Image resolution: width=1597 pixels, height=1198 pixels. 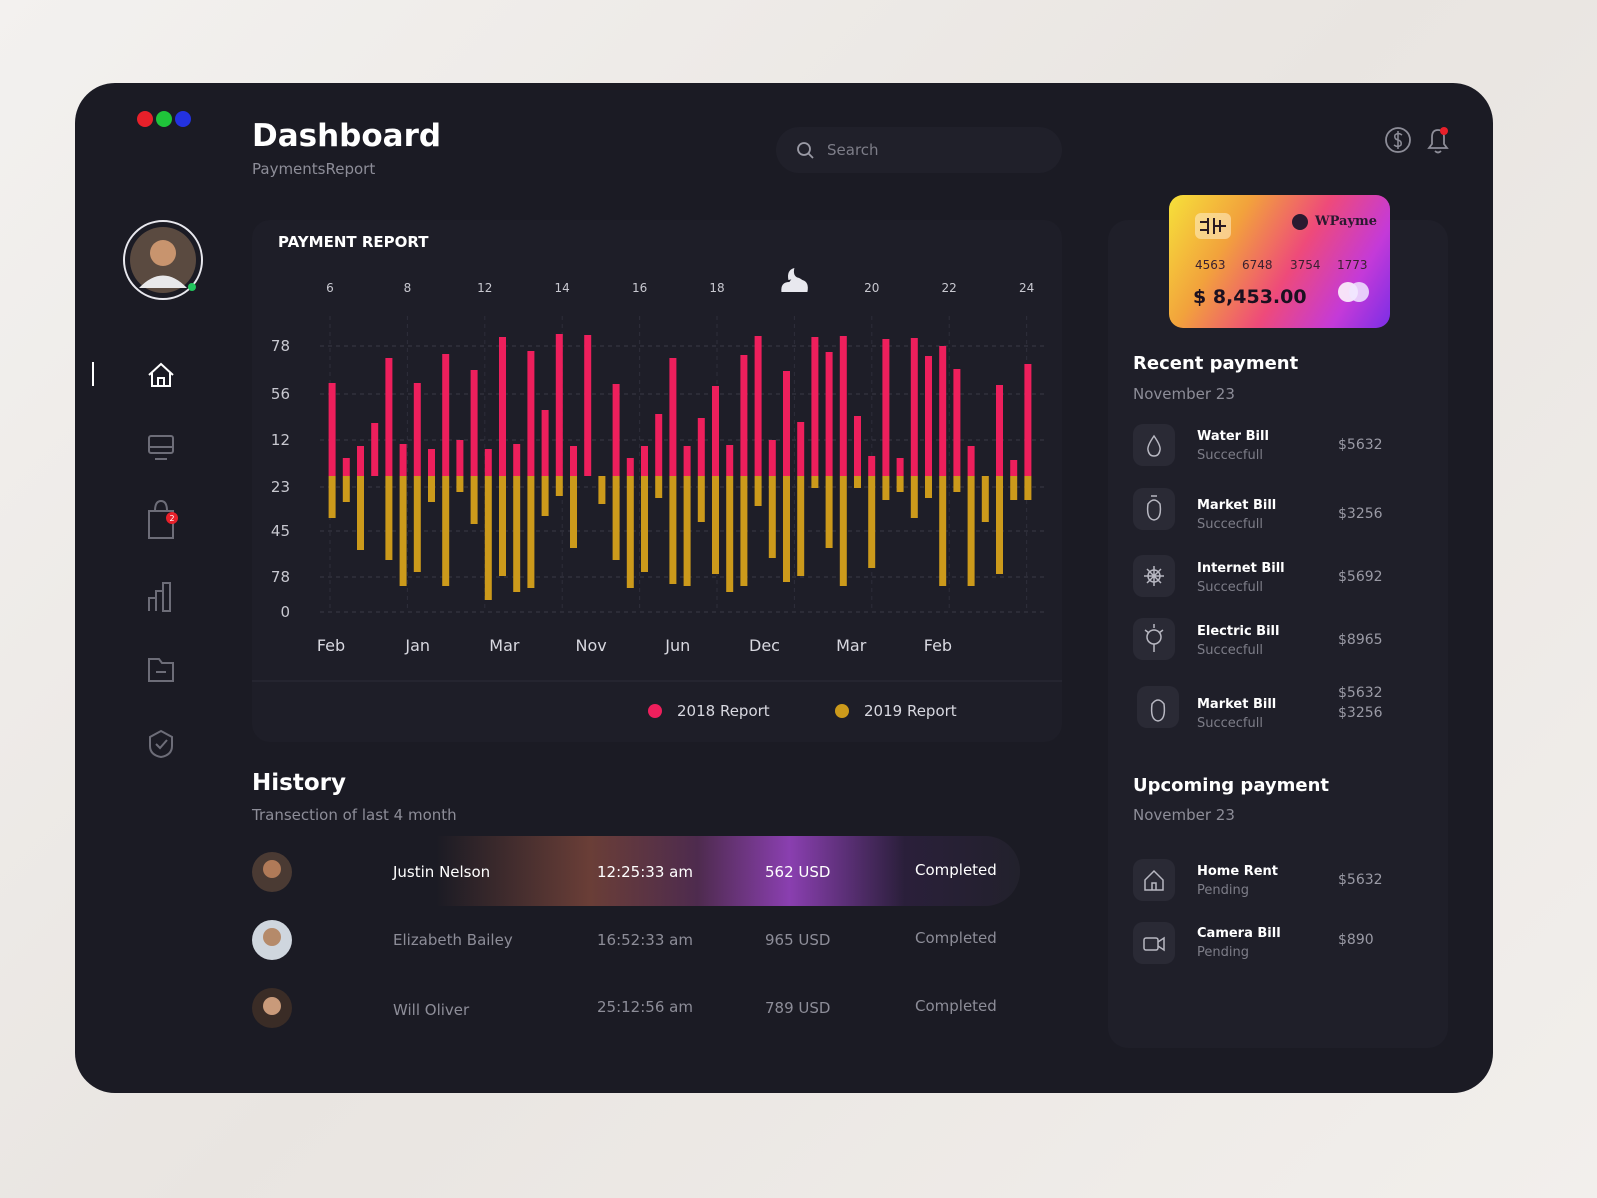 I want to click on nav-monitor, so click(x=161, y=444).